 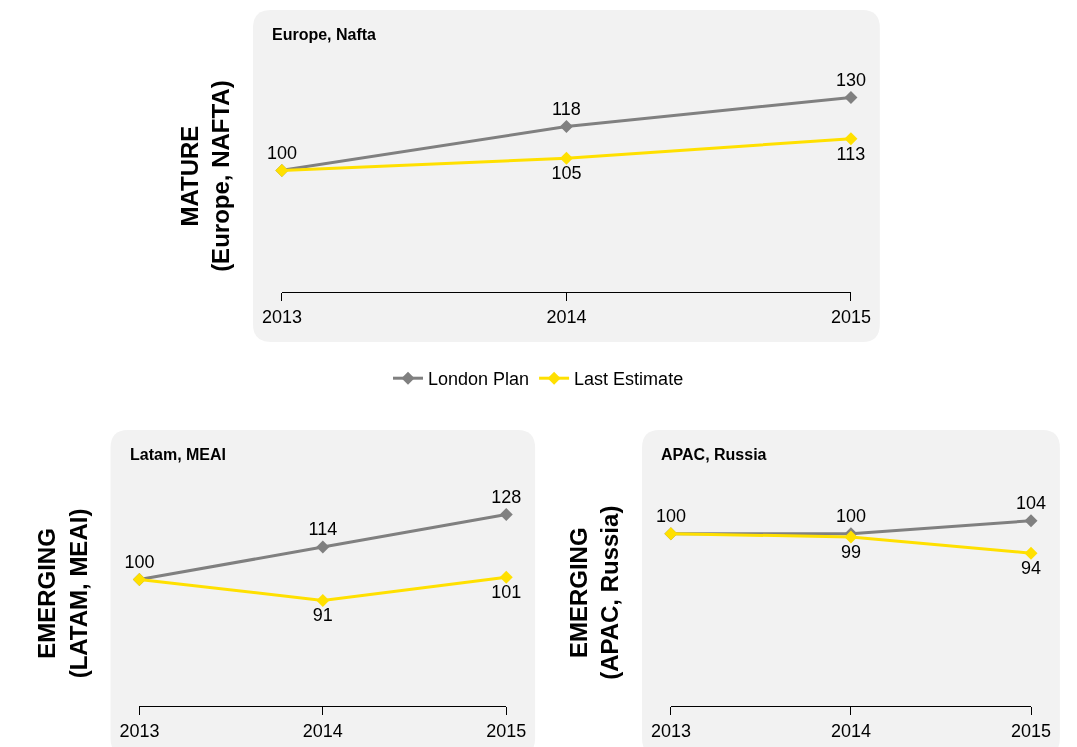 What do you see at coordinates (714, 454) in the screenshot?
I see `chart-title: APAC, Russia` at bounding box center [714, 454].